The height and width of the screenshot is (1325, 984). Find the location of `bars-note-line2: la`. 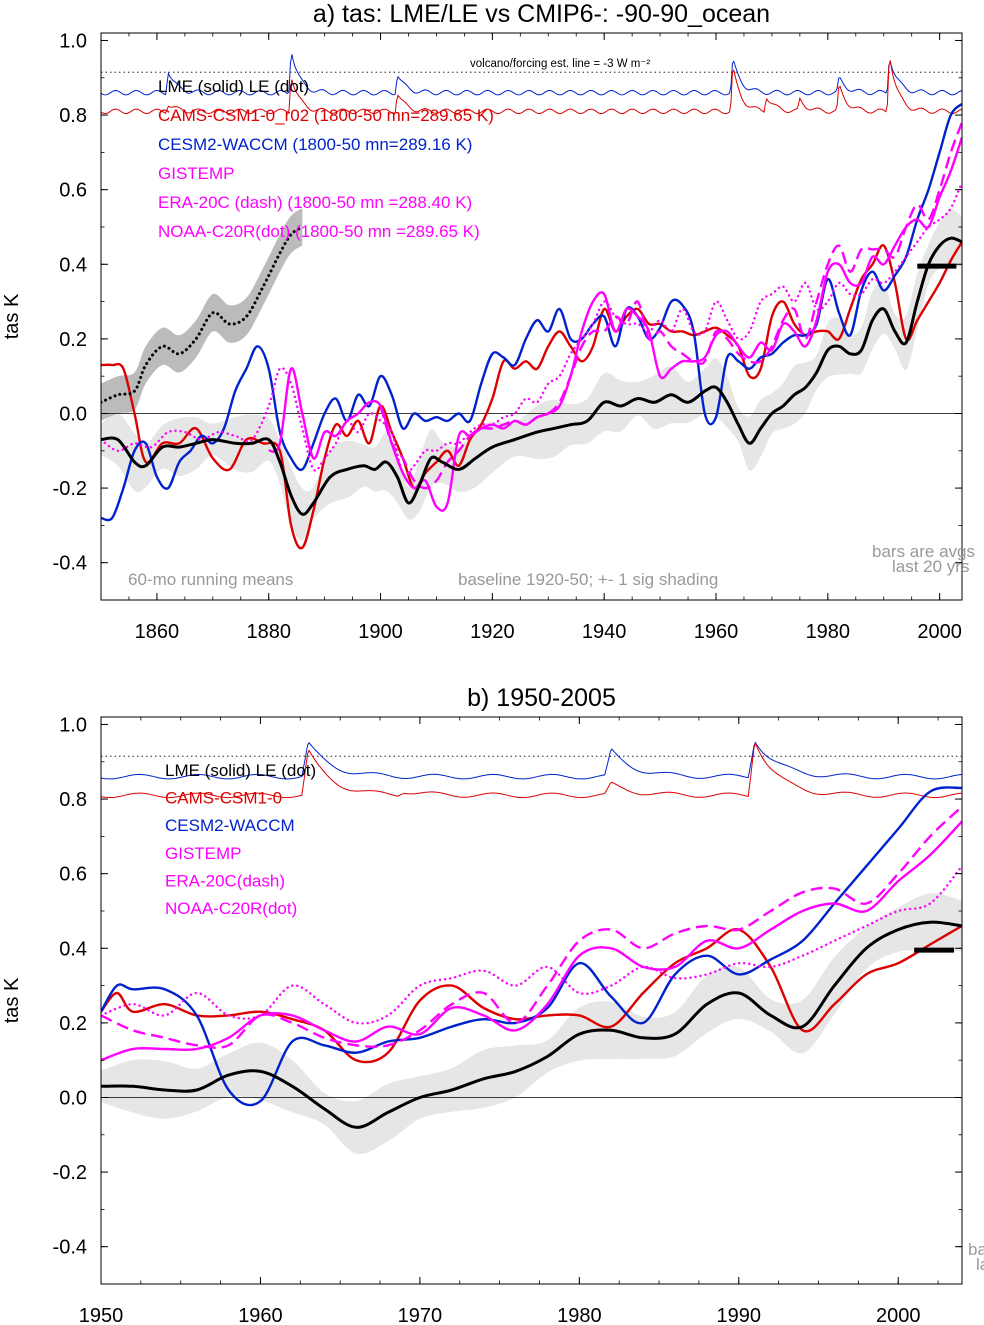

bars-note-line2: la is located at coordinates (980, 1264).